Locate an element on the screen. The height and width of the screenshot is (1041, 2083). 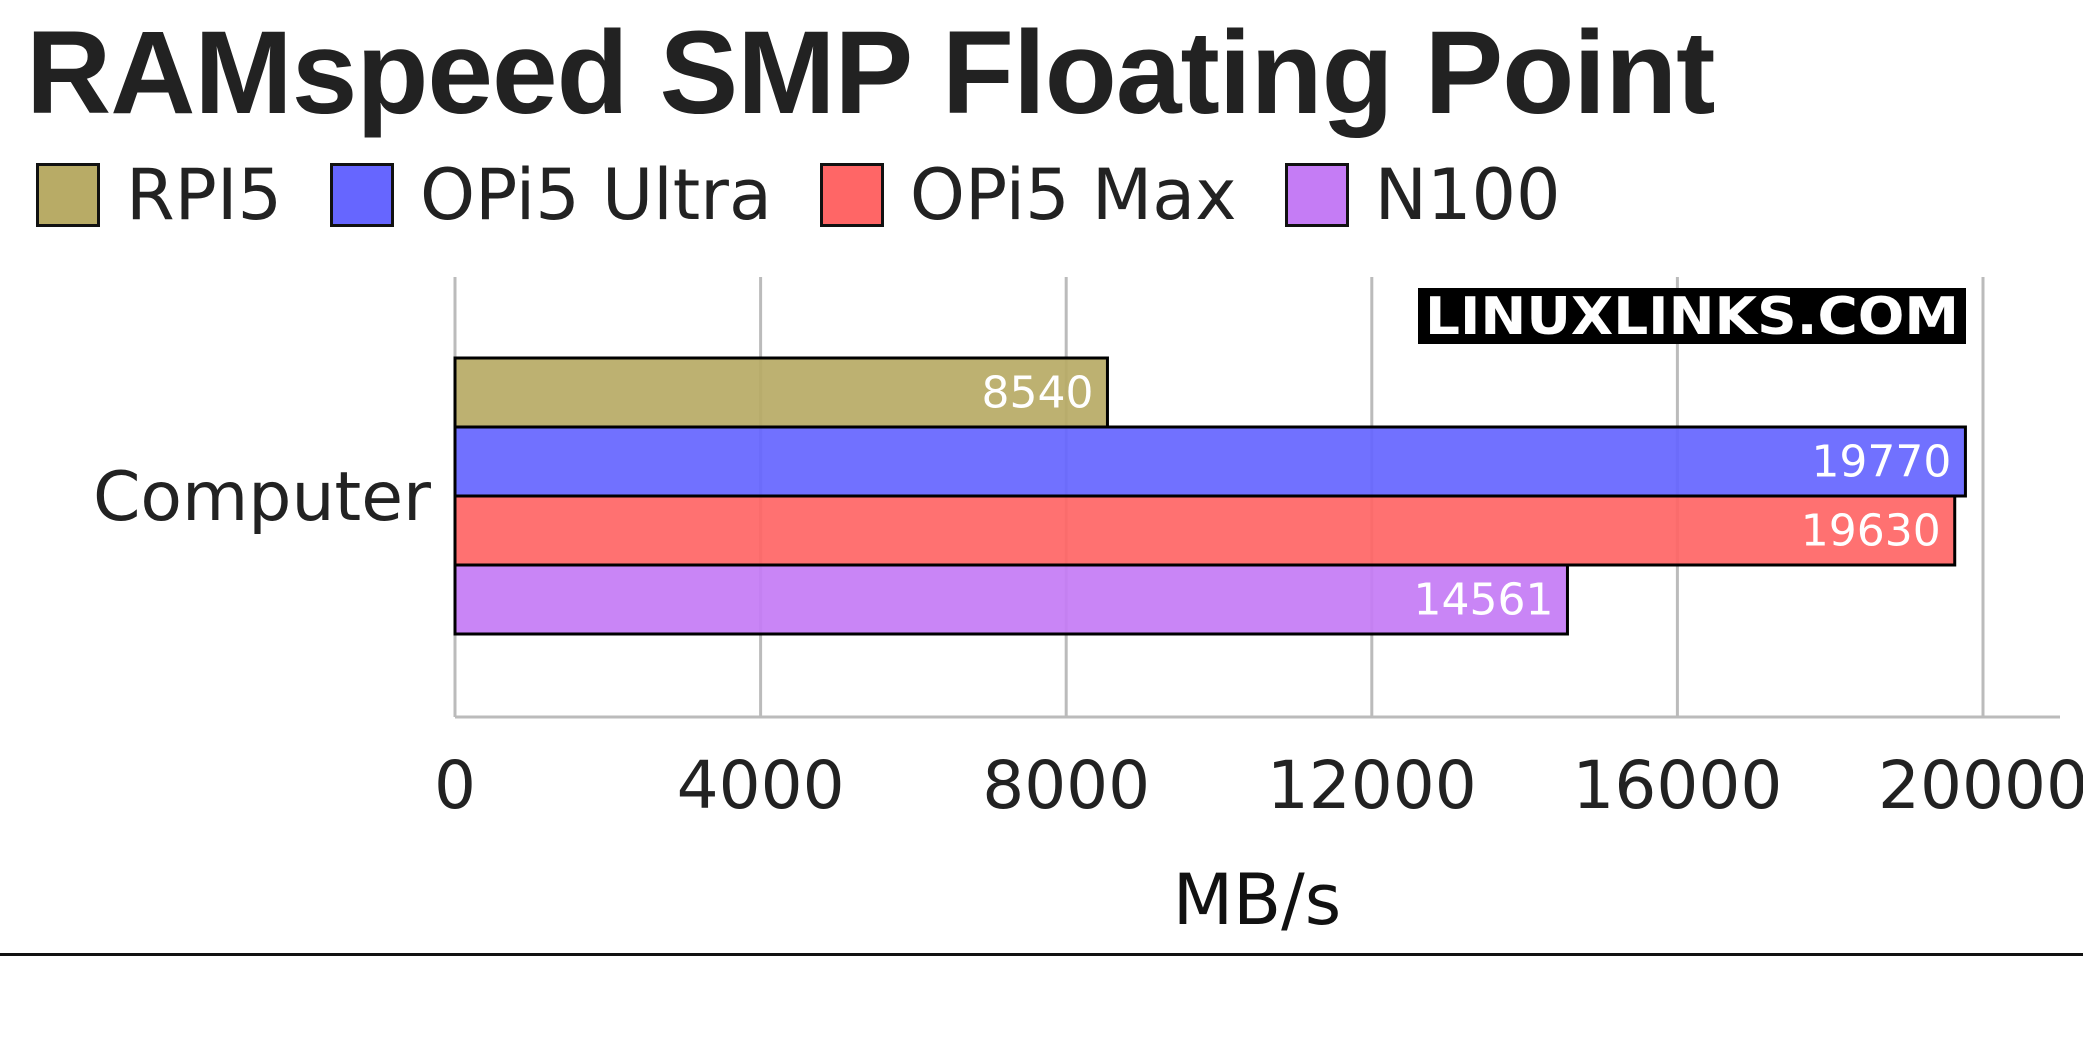
bar-n100 is located at coordinates (1011, 599).